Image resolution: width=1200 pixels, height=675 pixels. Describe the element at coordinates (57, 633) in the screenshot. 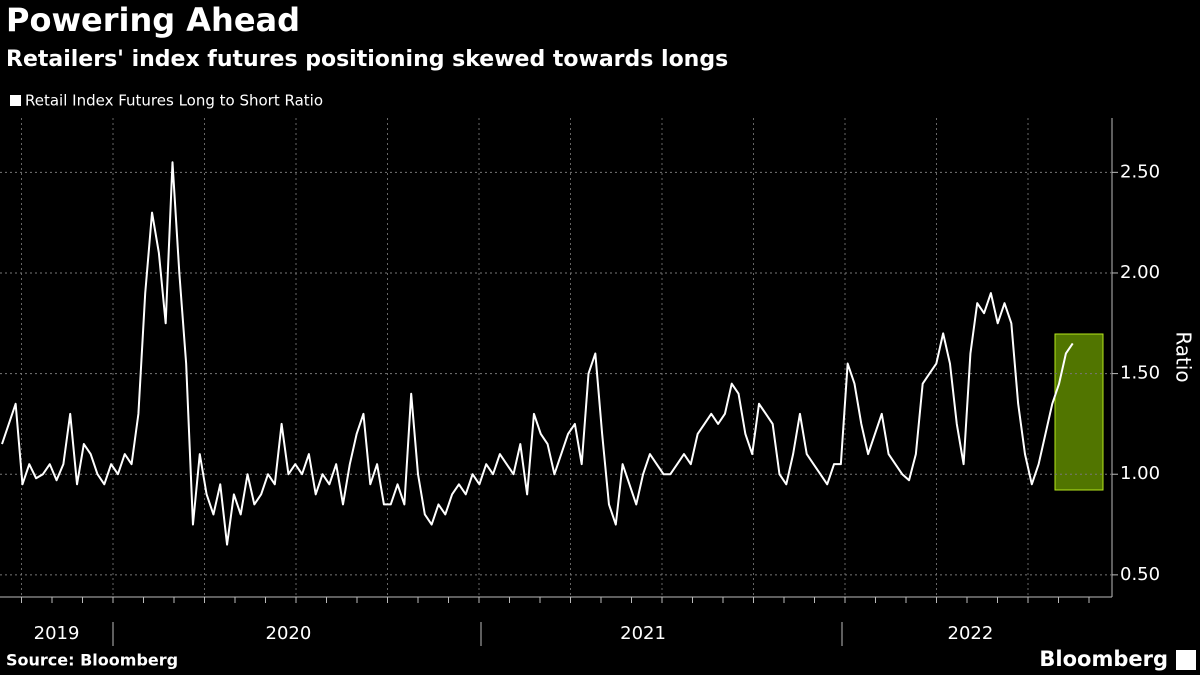

I see `x-tick-label: 2019` at that location.